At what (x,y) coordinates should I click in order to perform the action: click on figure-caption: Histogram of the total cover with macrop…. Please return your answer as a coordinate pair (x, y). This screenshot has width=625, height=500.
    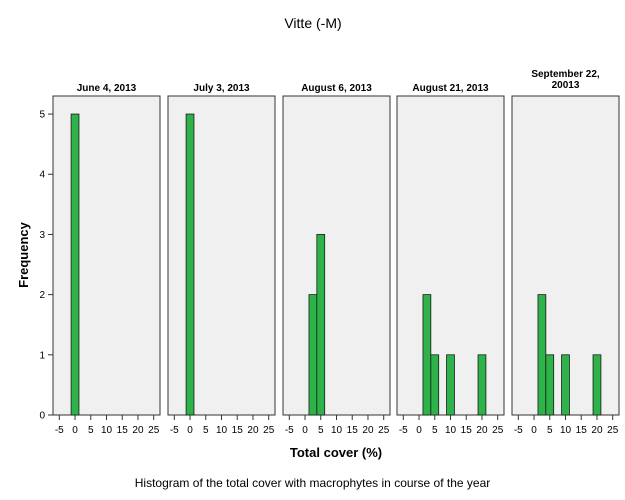
    Looking at the image, I should click on (312, 483).